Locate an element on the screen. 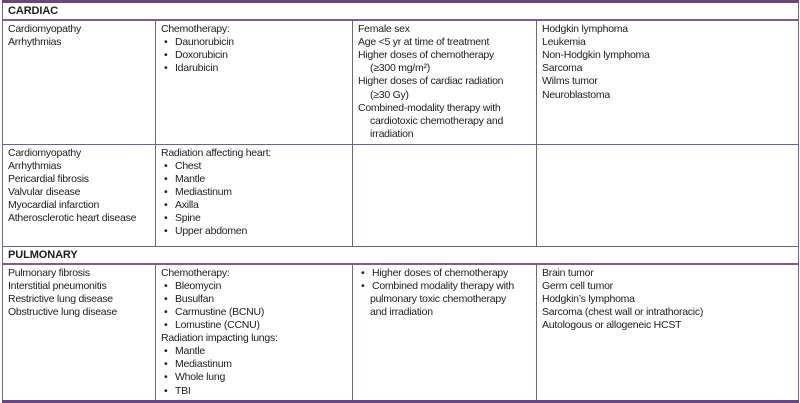  list-item: • Combined modality therapy with is located at coordinates (445, 286).